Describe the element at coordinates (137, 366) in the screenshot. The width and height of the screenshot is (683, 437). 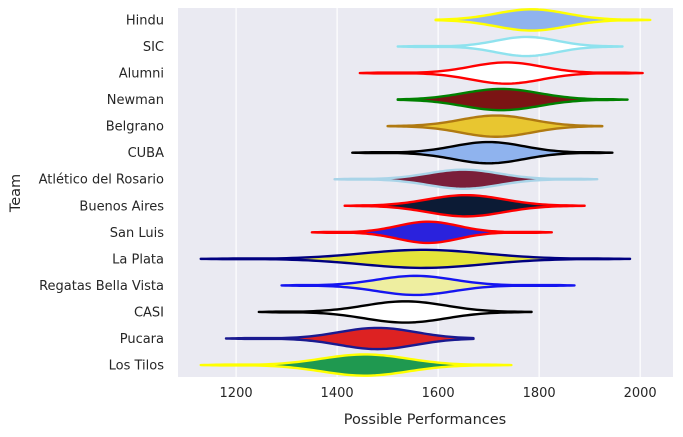
I see `y-tick-label-los-tilos: Los Tilos` at that location.